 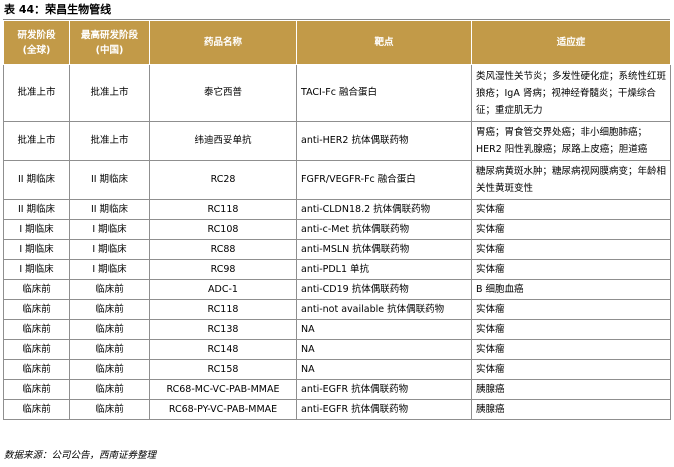 I want to click on cell-target: anti-CD19 抗体偶联药物, so click(x=384, y=289).